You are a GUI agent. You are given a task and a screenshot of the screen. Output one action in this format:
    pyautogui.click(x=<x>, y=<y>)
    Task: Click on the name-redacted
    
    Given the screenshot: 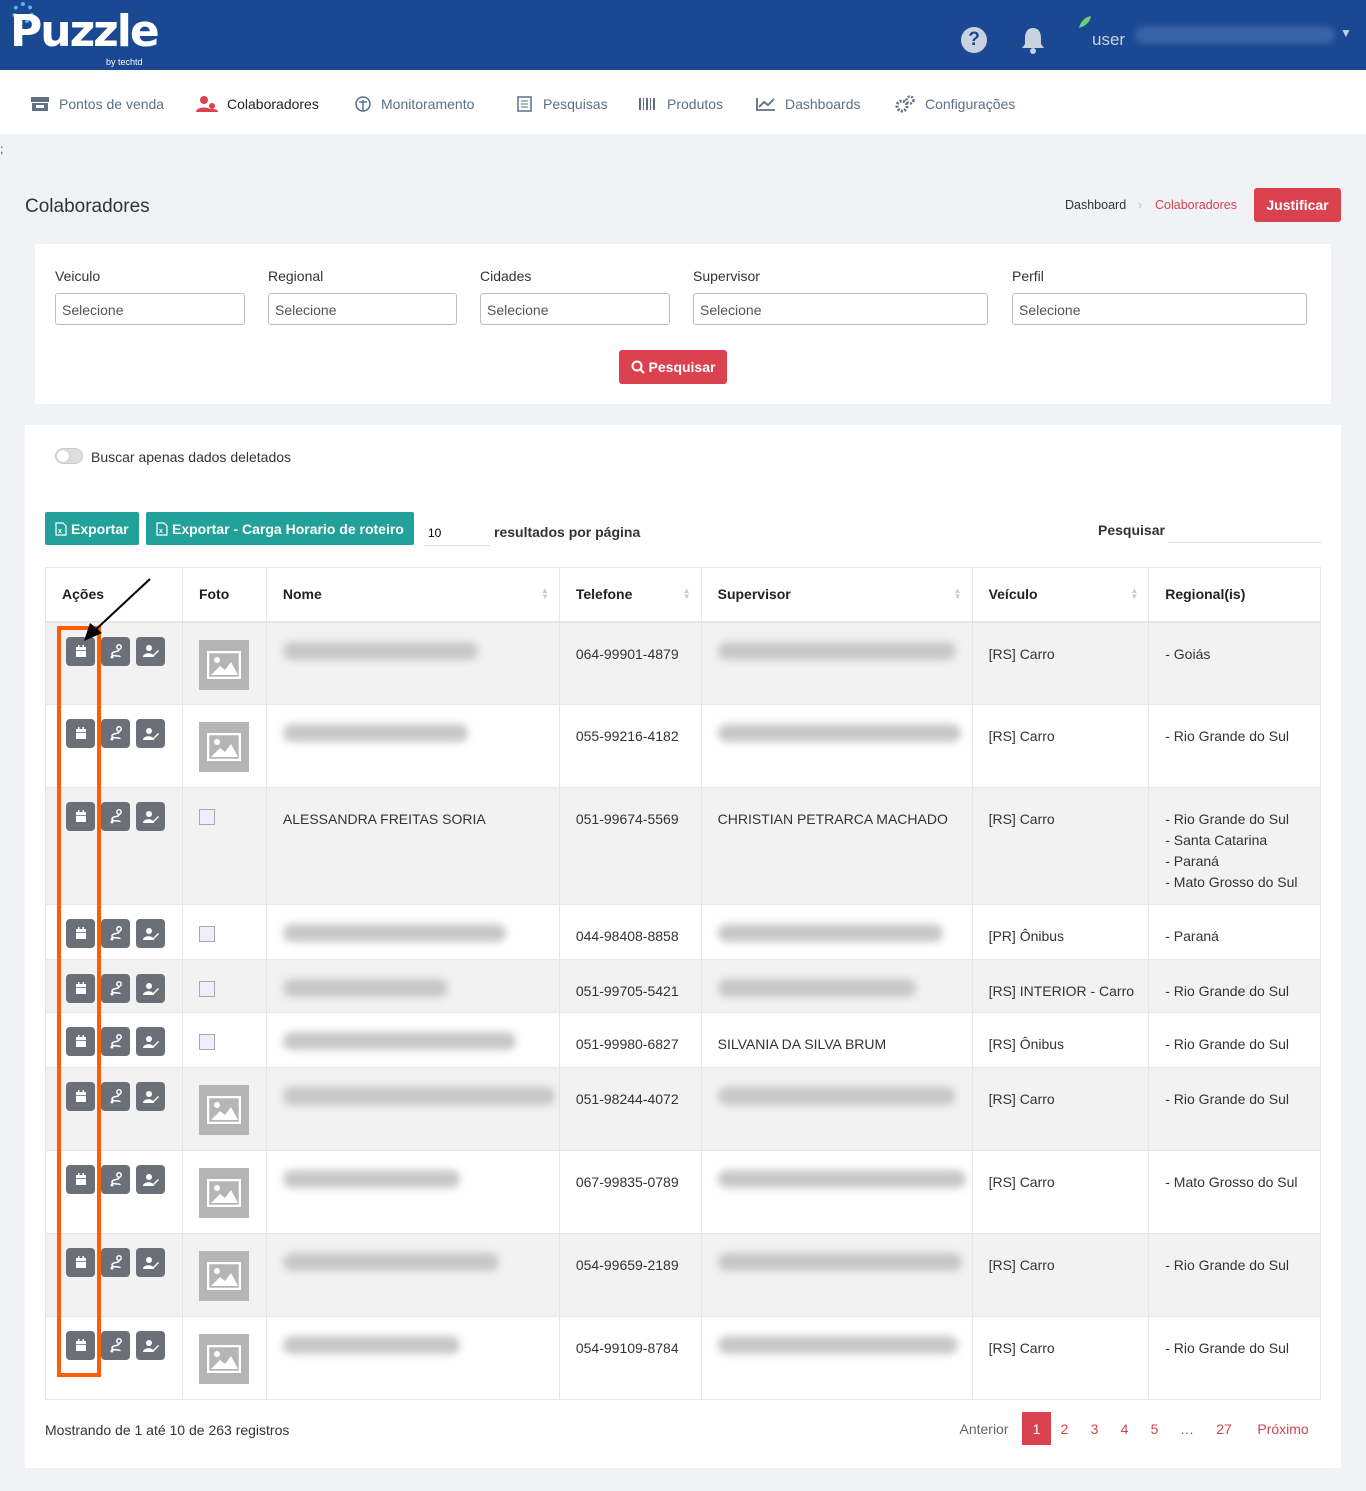 What is the action you would take?
    pyautogui.click(x=365, y=988)
    